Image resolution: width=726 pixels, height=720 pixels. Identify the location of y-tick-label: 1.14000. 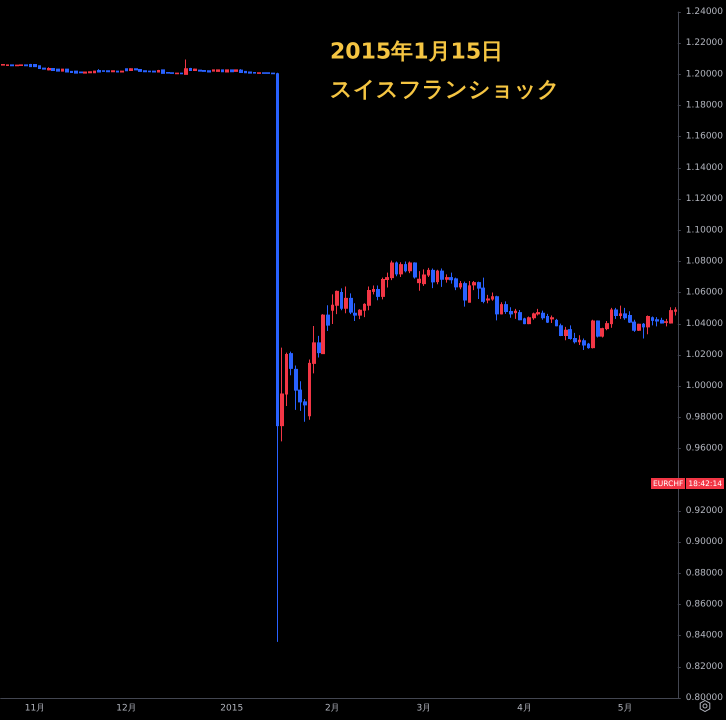
(705, 167).